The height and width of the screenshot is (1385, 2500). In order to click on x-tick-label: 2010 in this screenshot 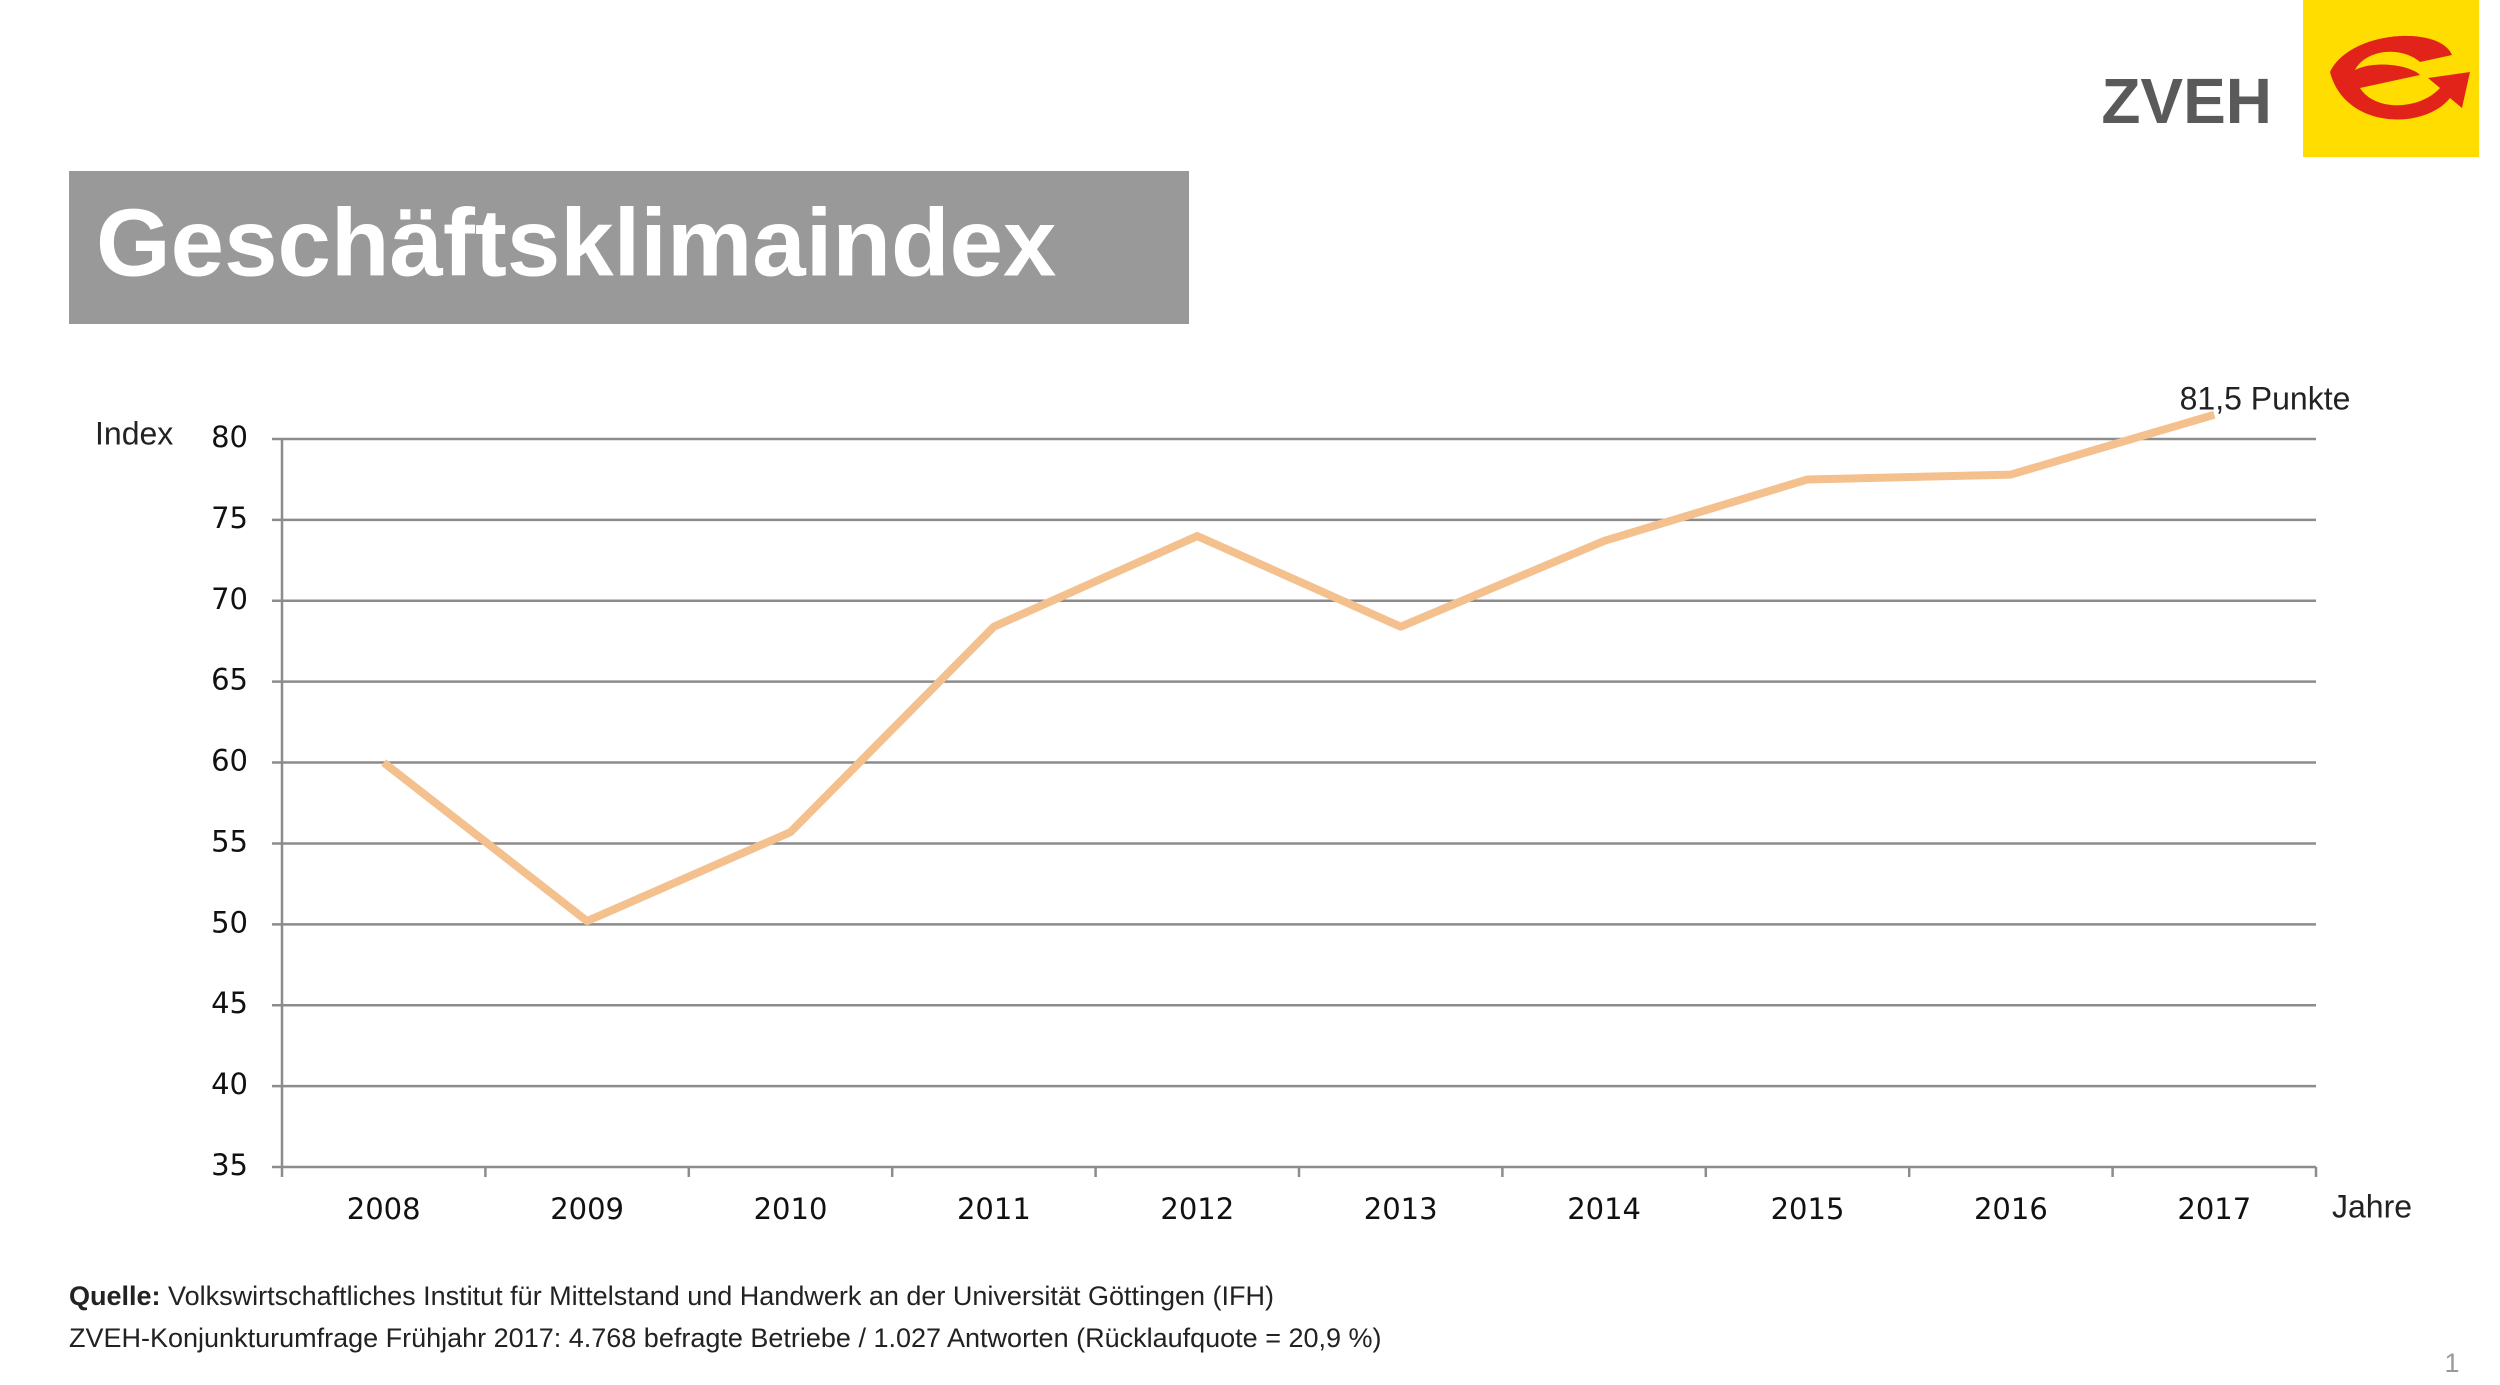, I will do `click(791, 1209)`.